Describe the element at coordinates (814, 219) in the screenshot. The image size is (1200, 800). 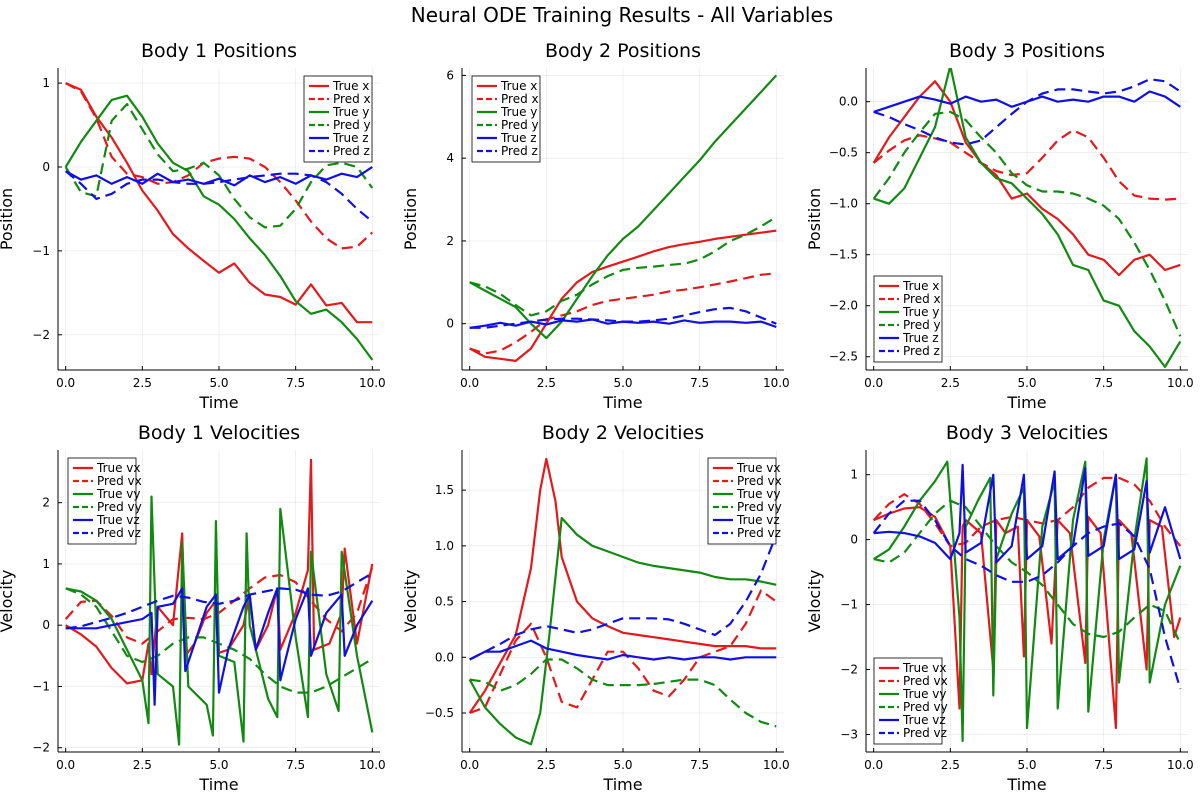
I see `y-axis-label: Position` at that location.